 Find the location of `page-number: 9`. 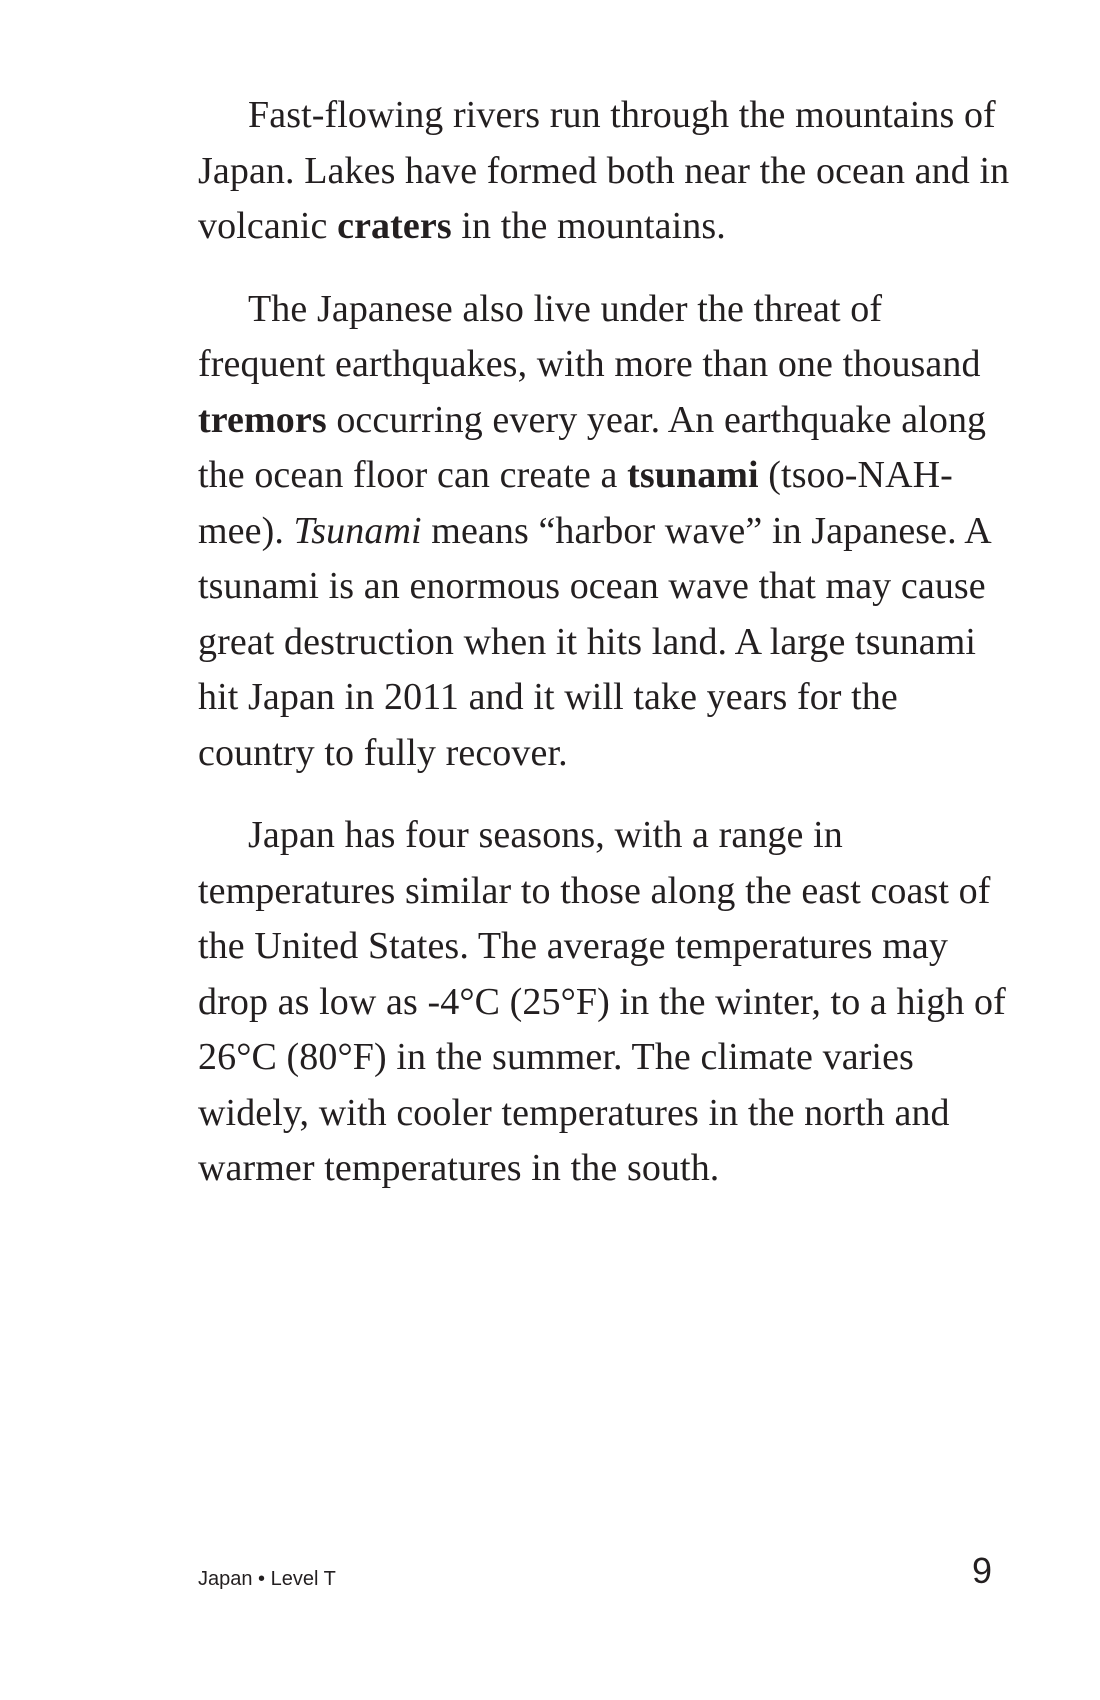

page-number: 9 is located at coordinates (981, 1570).